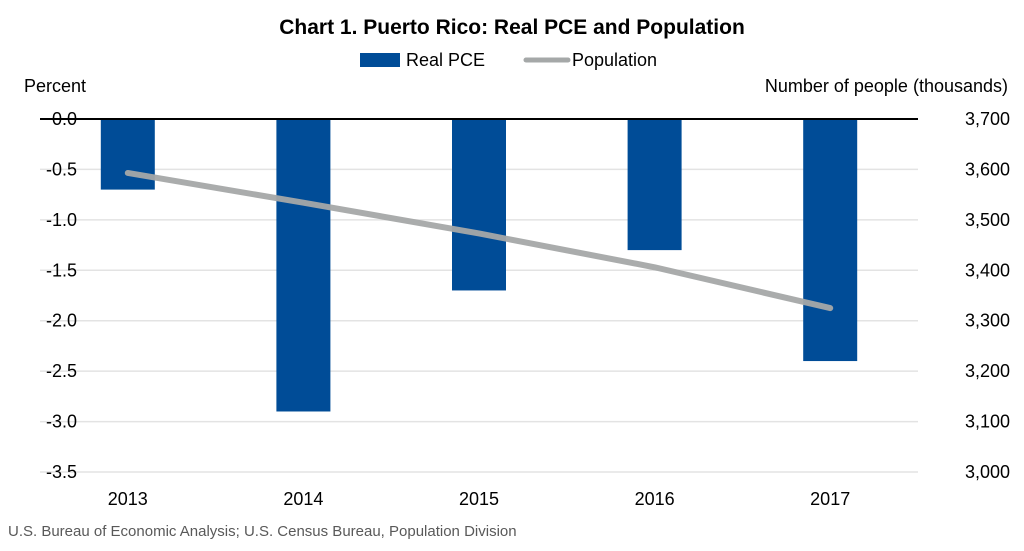  What do you see at coordinates (987, 472) in the screenshot?
I see `y-right-tick-label: 3,000` at bounding box center [987, 472].